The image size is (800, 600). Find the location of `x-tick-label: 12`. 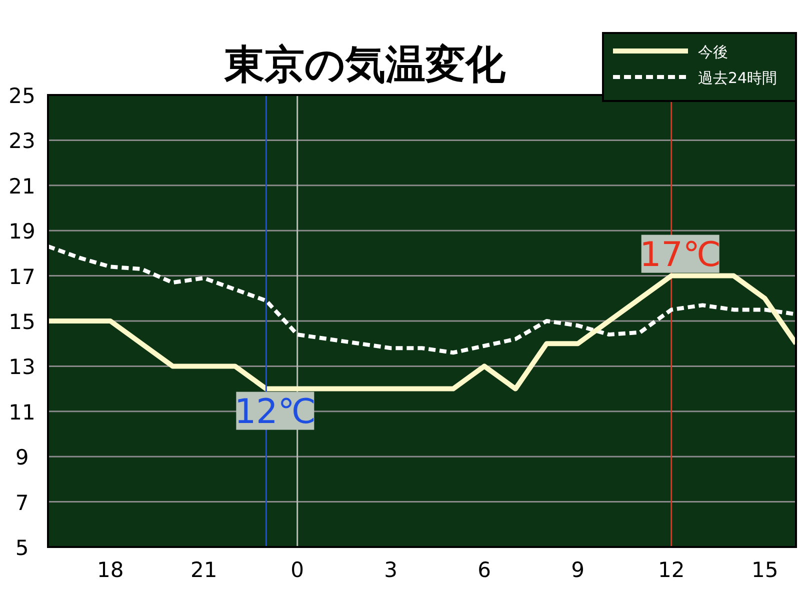

x-tick-label: 12 is located at coordinates (671, 570).